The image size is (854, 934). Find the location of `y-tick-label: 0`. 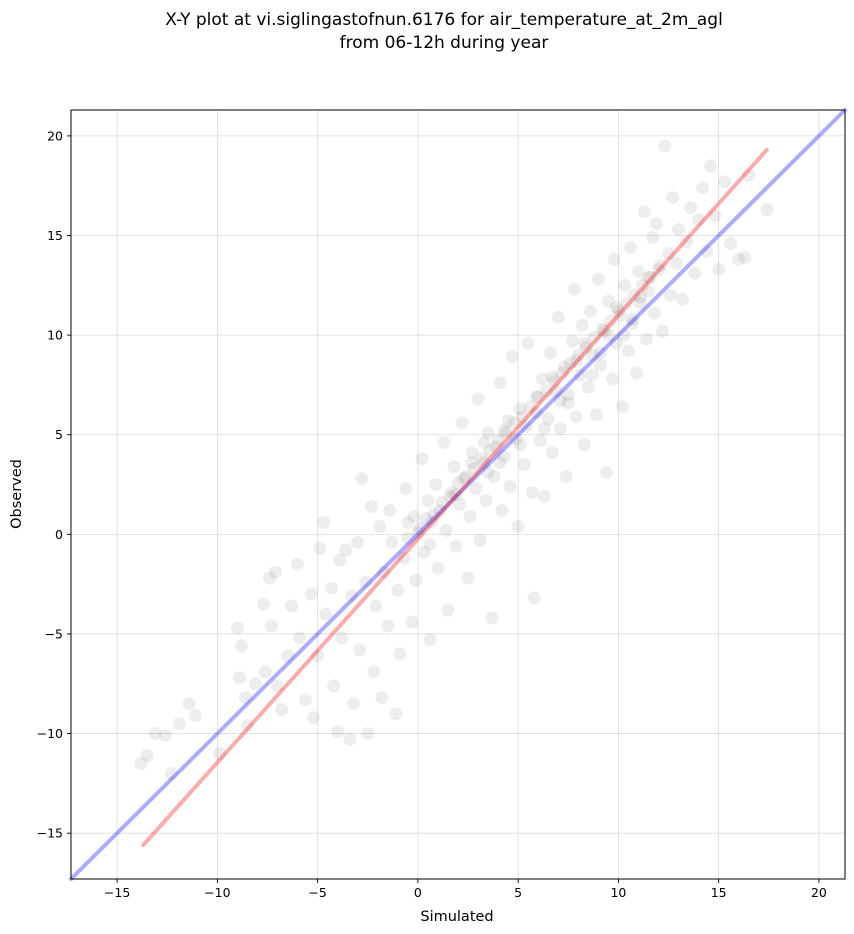

y-tick-label: 0 is located at coordinates (59, 534).